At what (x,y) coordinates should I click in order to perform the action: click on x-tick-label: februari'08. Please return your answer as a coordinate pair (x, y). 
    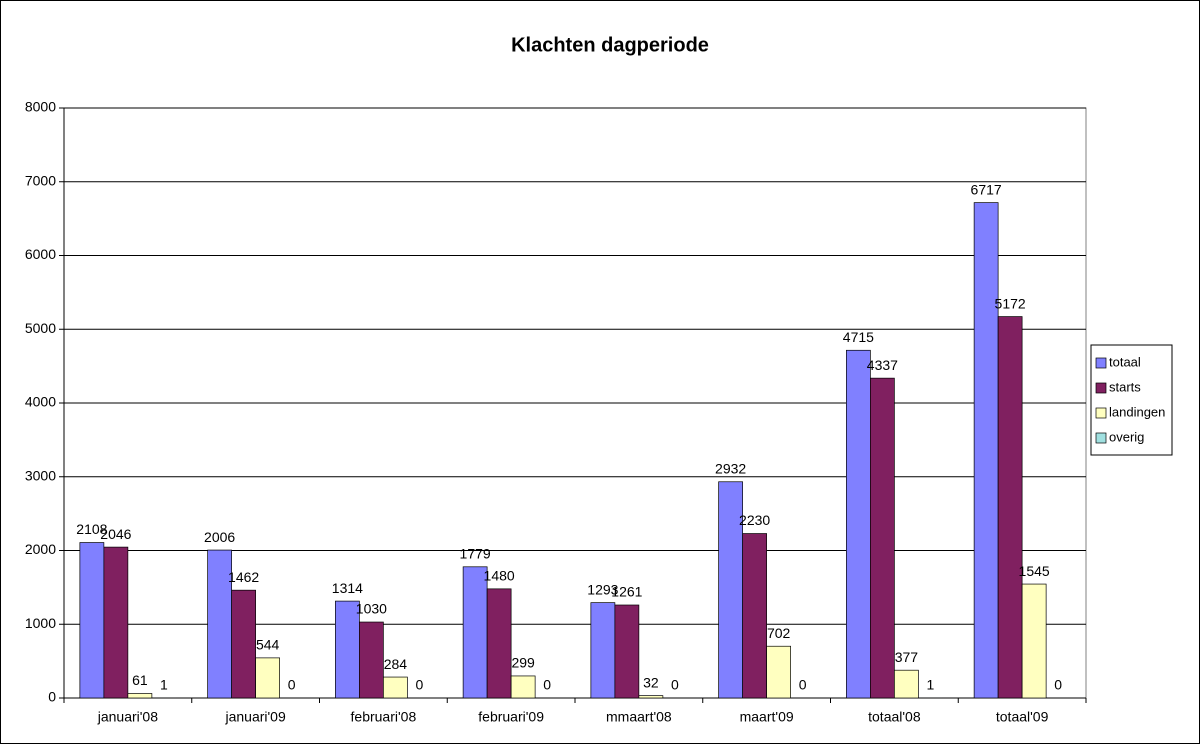
    Looking at the image, I should click on (384, 717).